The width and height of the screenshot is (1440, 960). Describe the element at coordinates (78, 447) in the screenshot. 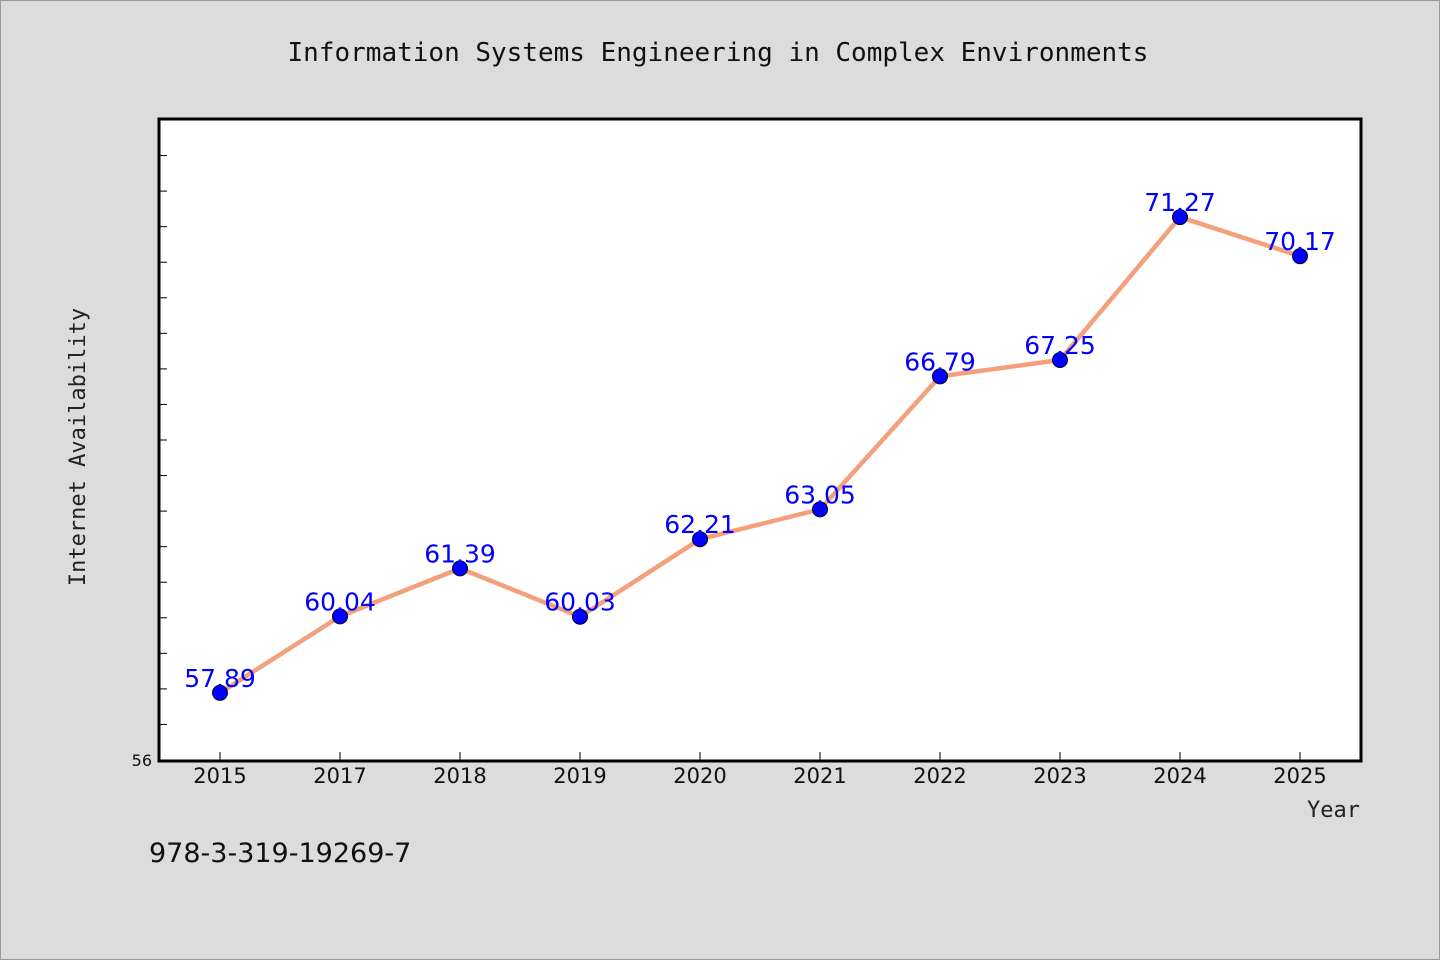

I see `y-axis-title: Internet Availability` at that location.